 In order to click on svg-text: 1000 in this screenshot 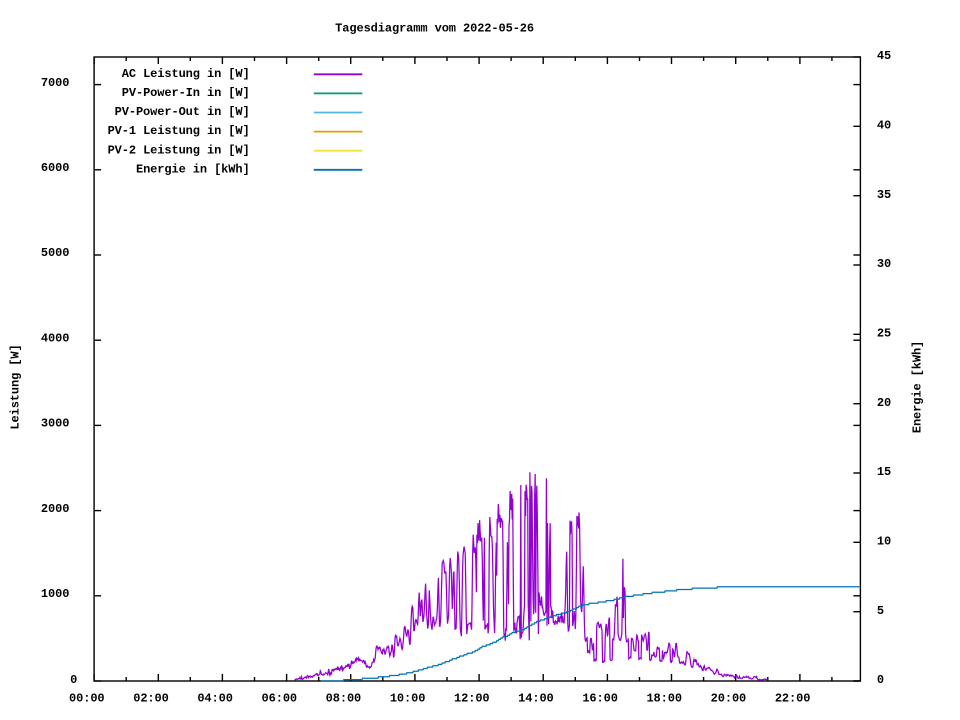, I will do `click(55, 594)`.